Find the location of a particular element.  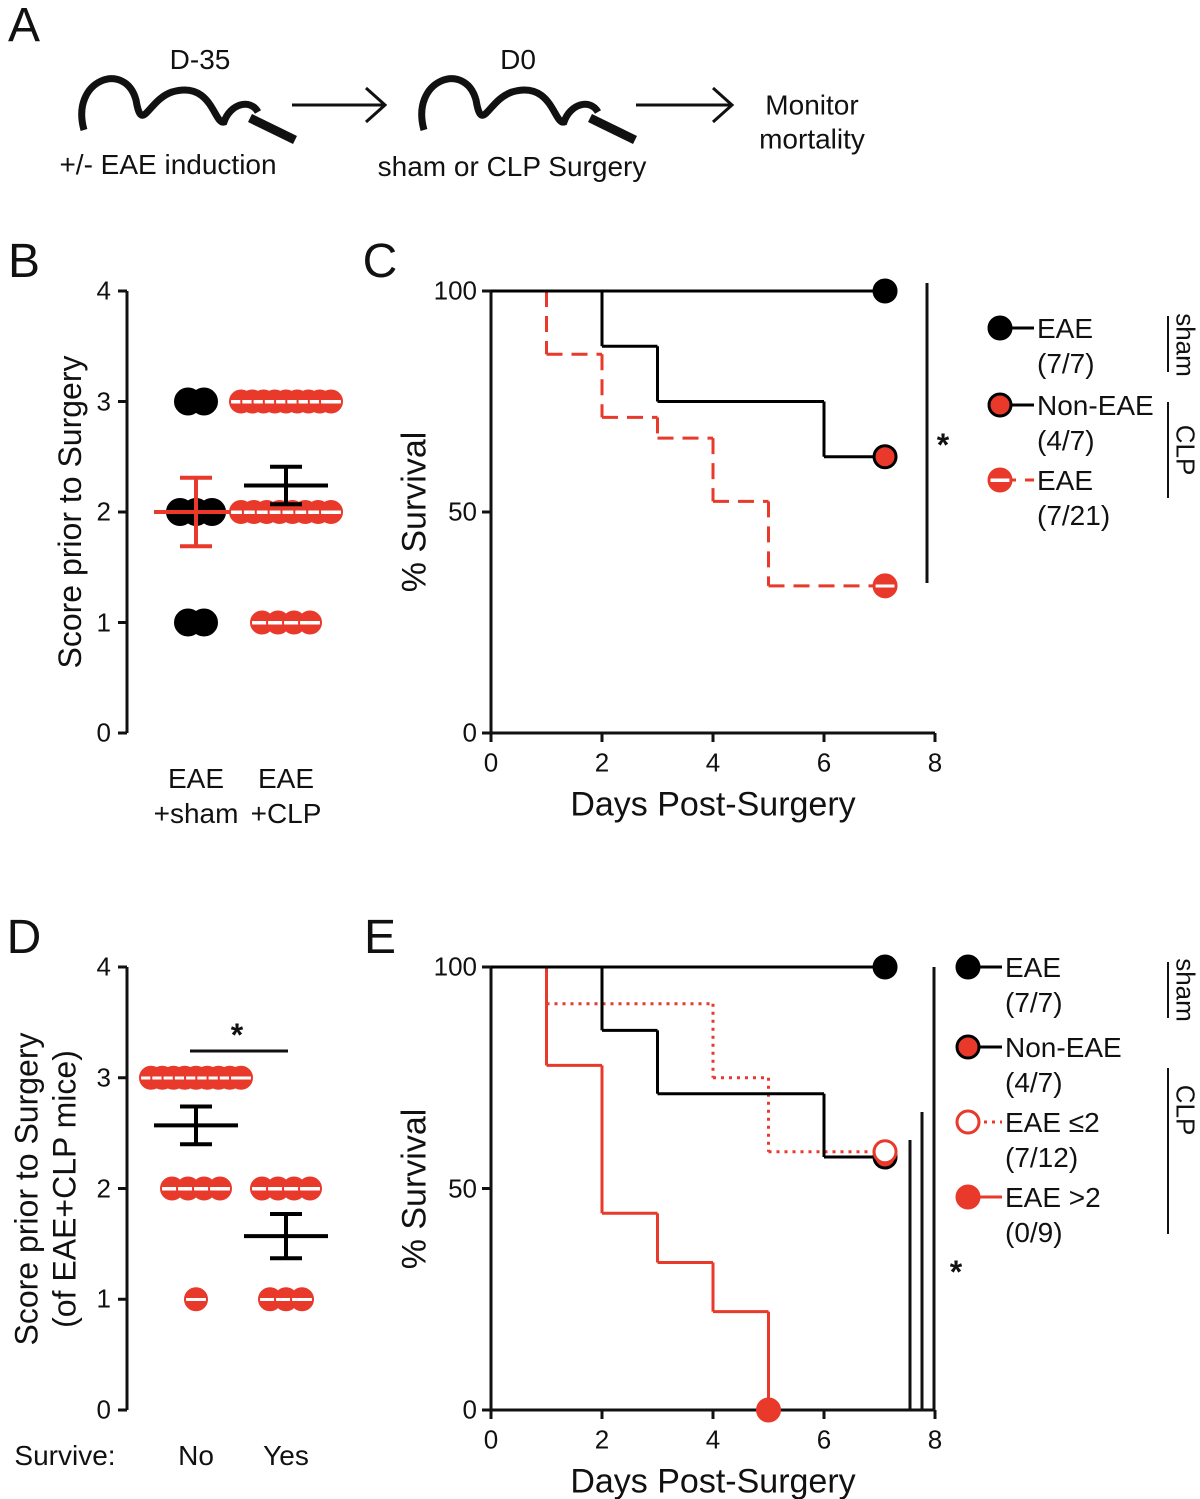

timeline-diagram is located at coordinates (406, 110).